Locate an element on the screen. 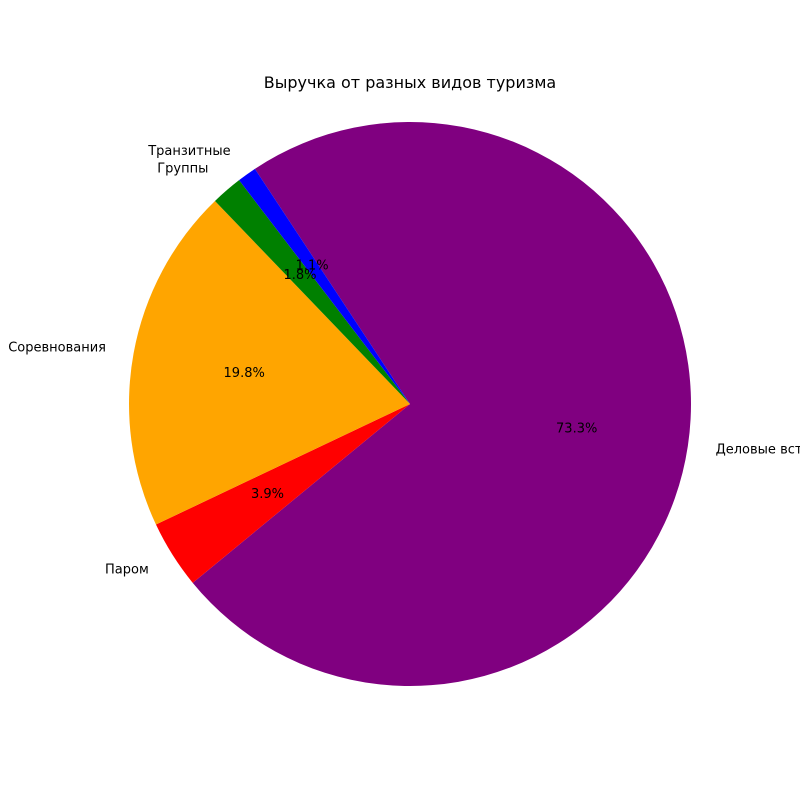 Image resolution: width=800 pixels, height=800 pixels. slice-label-4: Группы is located at coordinates (182, 168).